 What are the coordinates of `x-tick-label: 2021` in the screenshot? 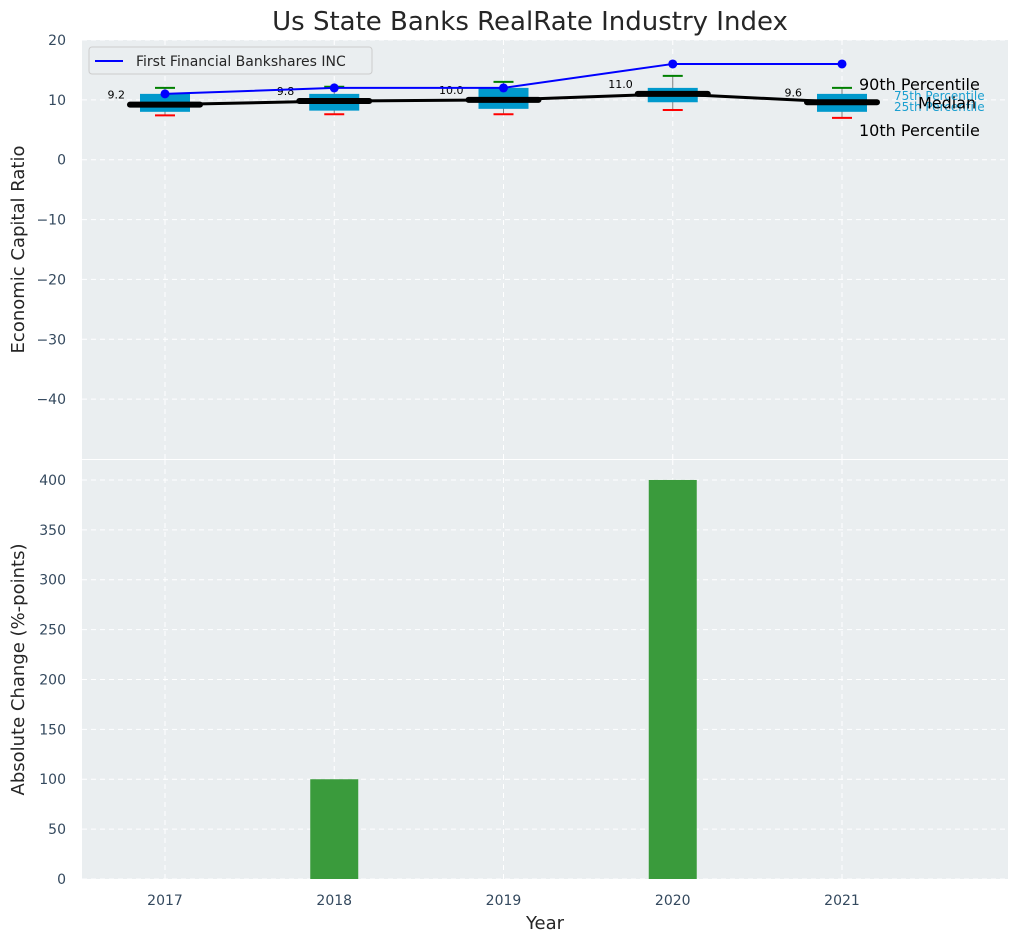 It's located at (842, 901).